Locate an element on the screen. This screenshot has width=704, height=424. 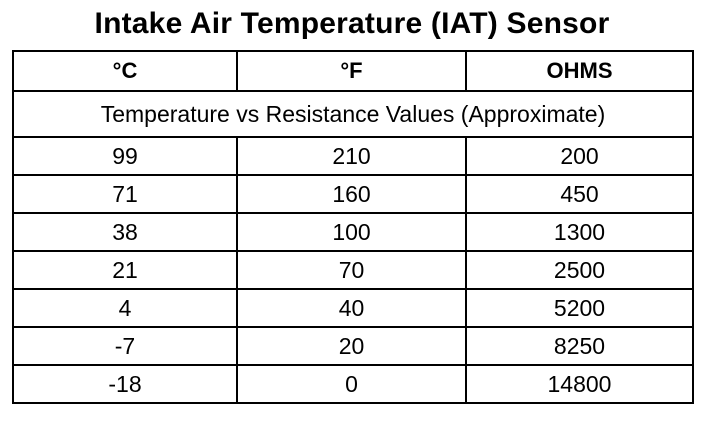
column-header-fahrenheit: °F is located at coordinates (351, 71).